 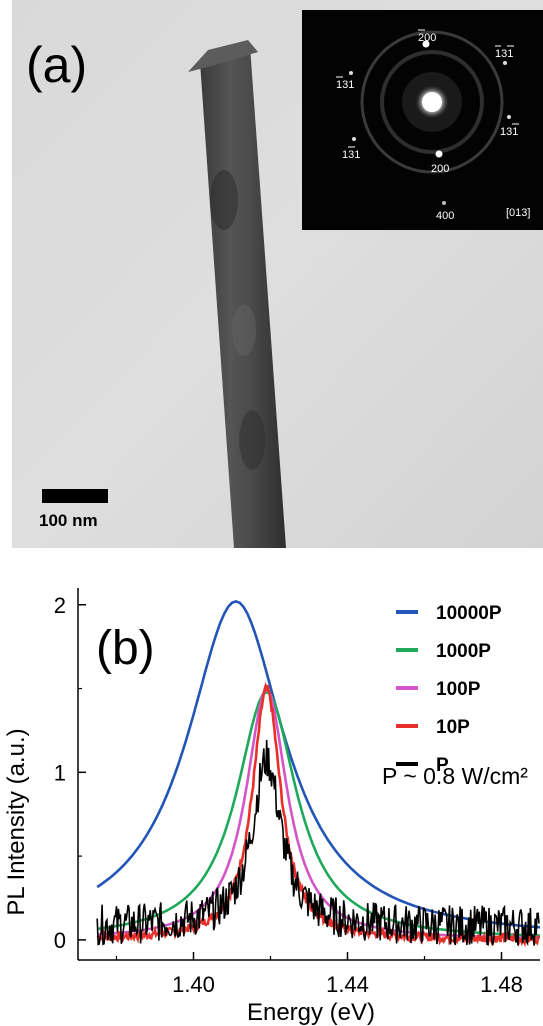 I want to click on legend-label: 100P, so click(x=458, y=689).